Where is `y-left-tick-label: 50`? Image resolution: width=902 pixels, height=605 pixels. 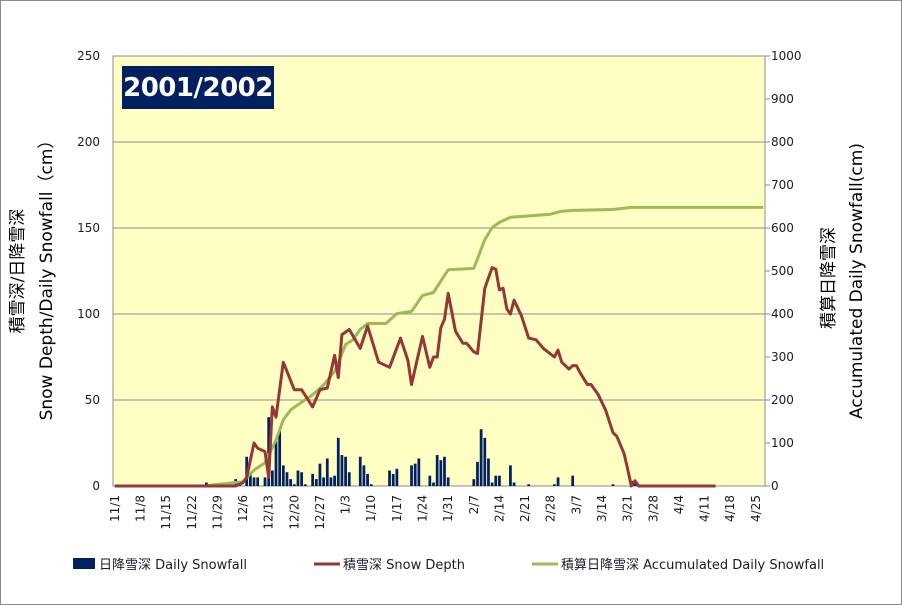
y-left-tick-label: 50 is located at coordinates (92, 400).